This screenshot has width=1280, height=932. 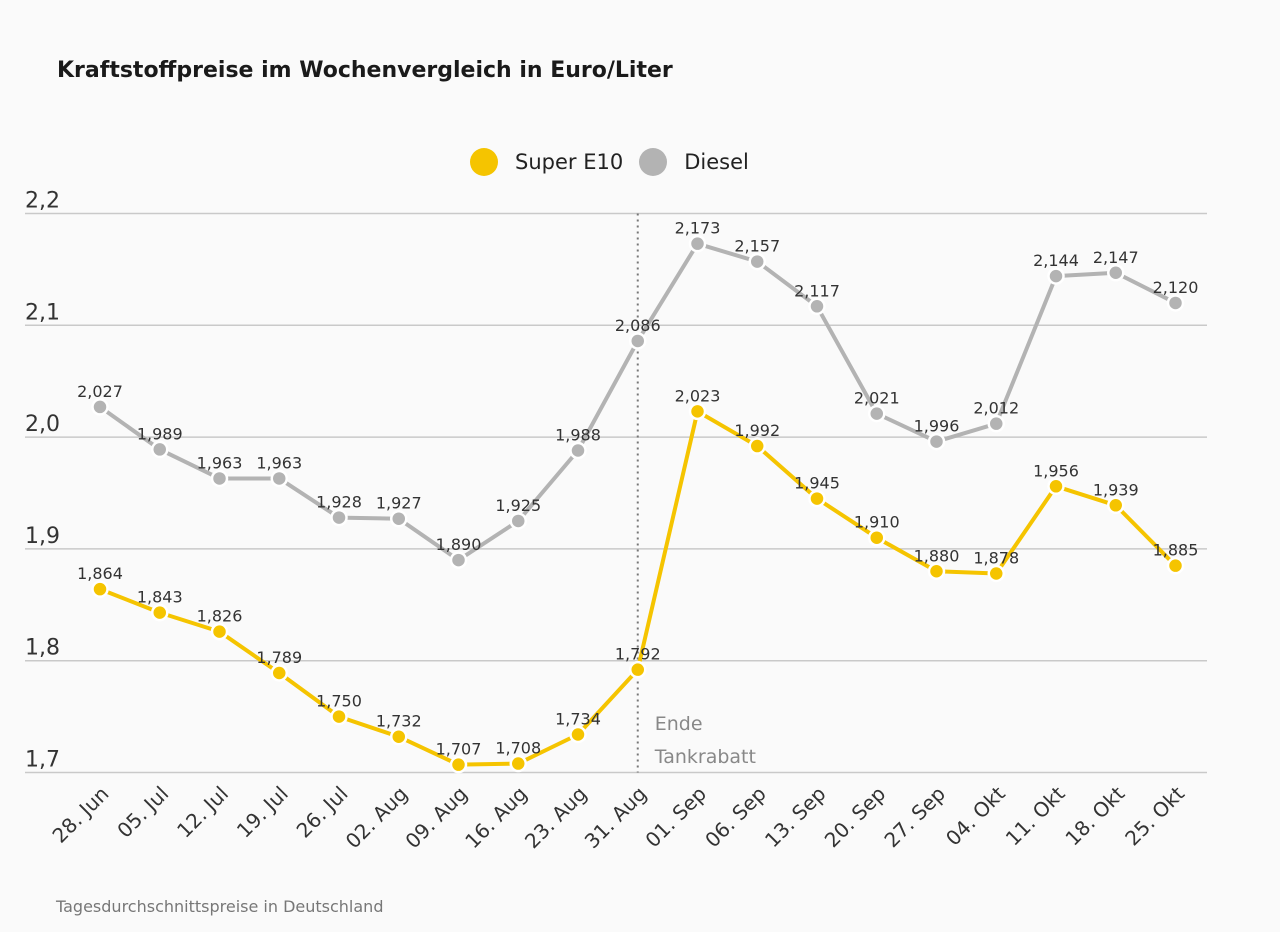 I want to click on data-label-diesel: 2,117, so click(x=817, y=290).